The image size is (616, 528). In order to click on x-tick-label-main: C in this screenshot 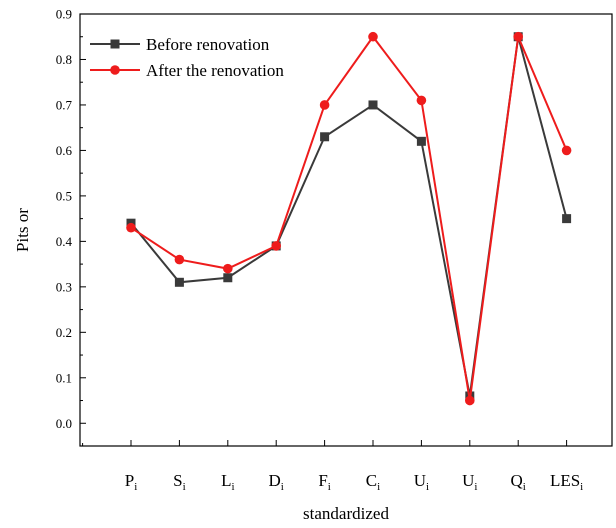, I will do `click(371, 480)`.